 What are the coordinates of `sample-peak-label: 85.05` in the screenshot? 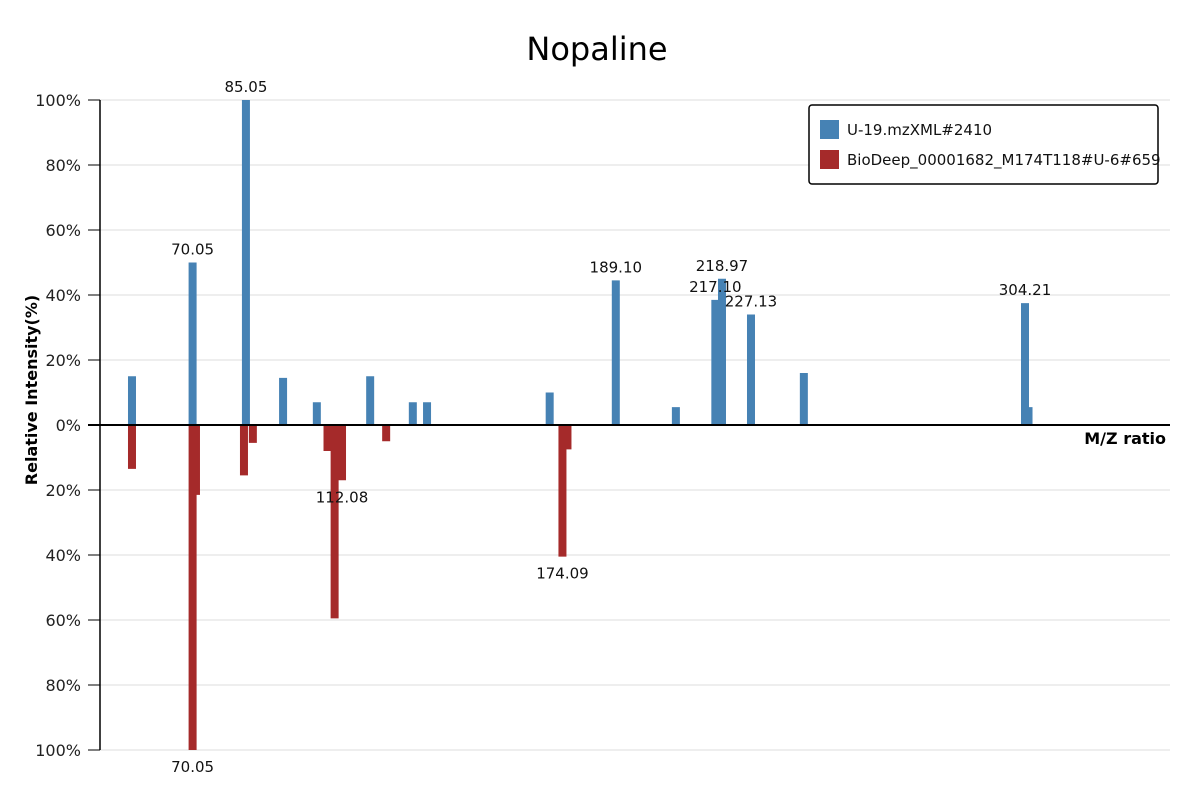 It's located at (245, 87).